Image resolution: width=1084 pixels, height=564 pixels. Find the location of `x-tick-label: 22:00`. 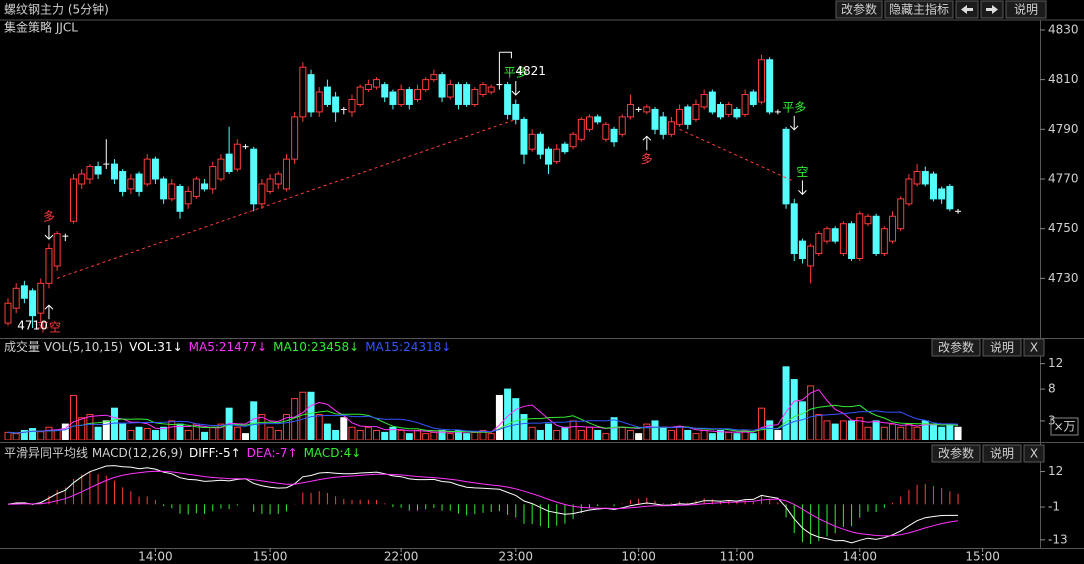

x-tick-label: 22:00 is located at coordinates (401, 557).